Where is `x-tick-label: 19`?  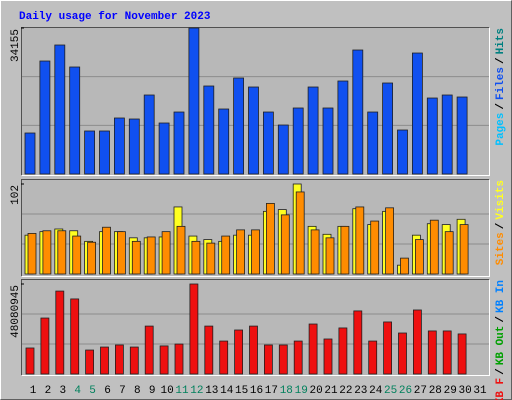 x-tick-label: 19 is located at coordinates (301, 391).